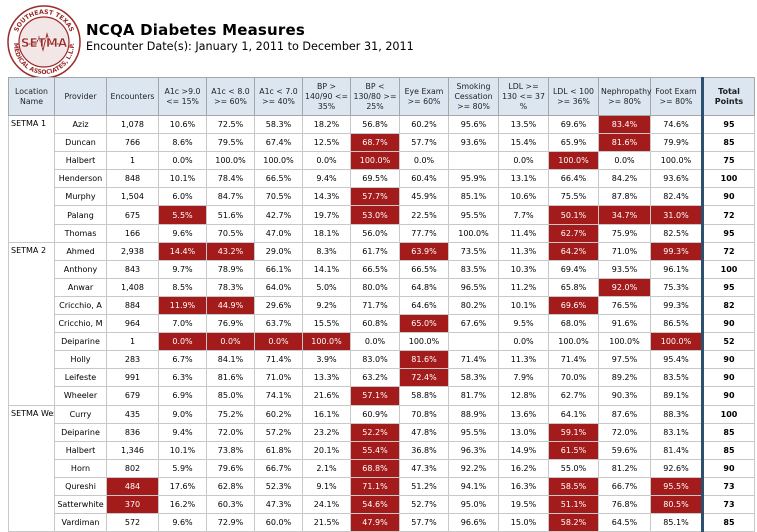 The width and height of the screenshot is (757, 532). Describe the element at coordinates (326, 96) in the screenshot. I see `column-header: BP > 140/90 <= 35%` at that location.